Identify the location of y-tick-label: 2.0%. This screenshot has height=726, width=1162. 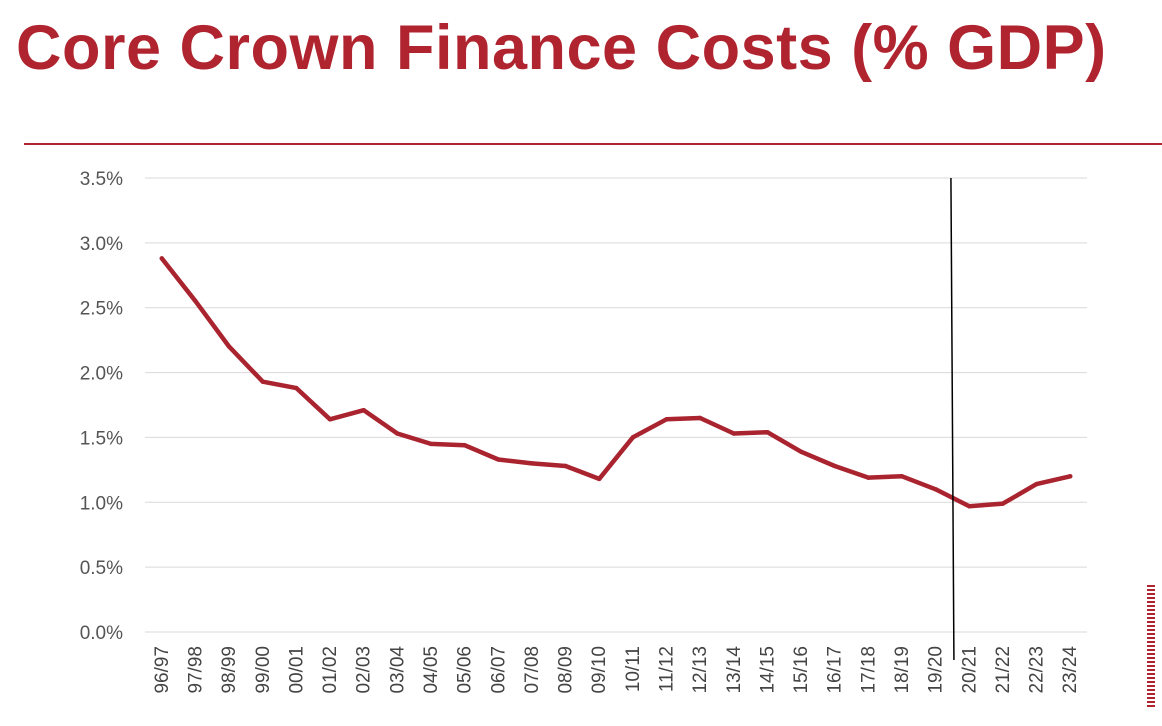
(101, 374).